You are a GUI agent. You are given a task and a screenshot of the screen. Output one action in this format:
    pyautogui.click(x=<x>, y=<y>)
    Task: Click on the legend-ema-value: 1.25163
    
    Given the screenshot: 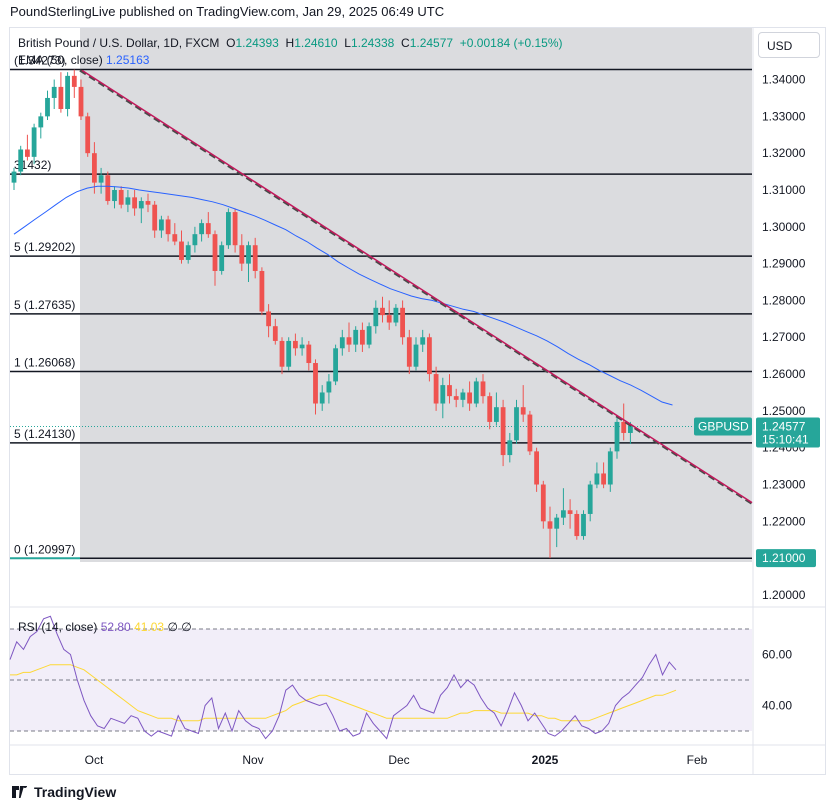 What is the action you would take?
    pyautogui.click(x=128, y=60)
    